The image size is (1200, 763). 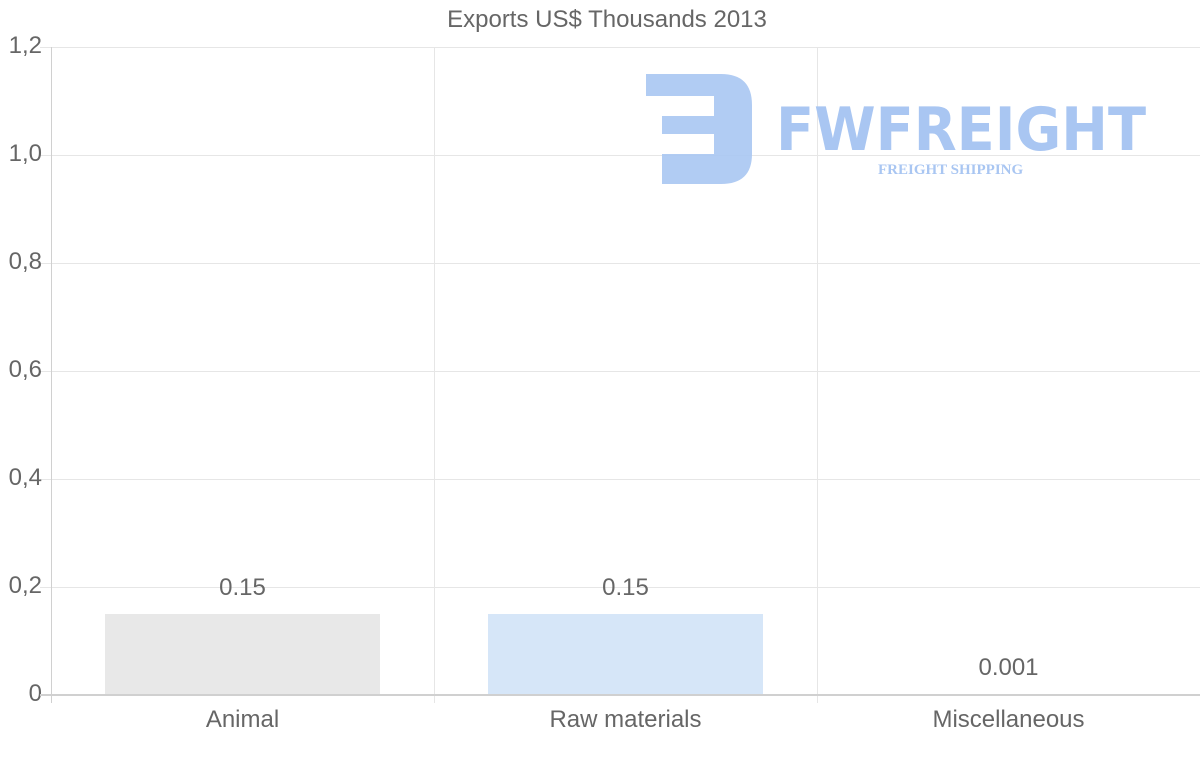 What do you see at coordinates (242, 719) in the screenshot?
I see `category-label: Animal` at bounding box center [242, 719].